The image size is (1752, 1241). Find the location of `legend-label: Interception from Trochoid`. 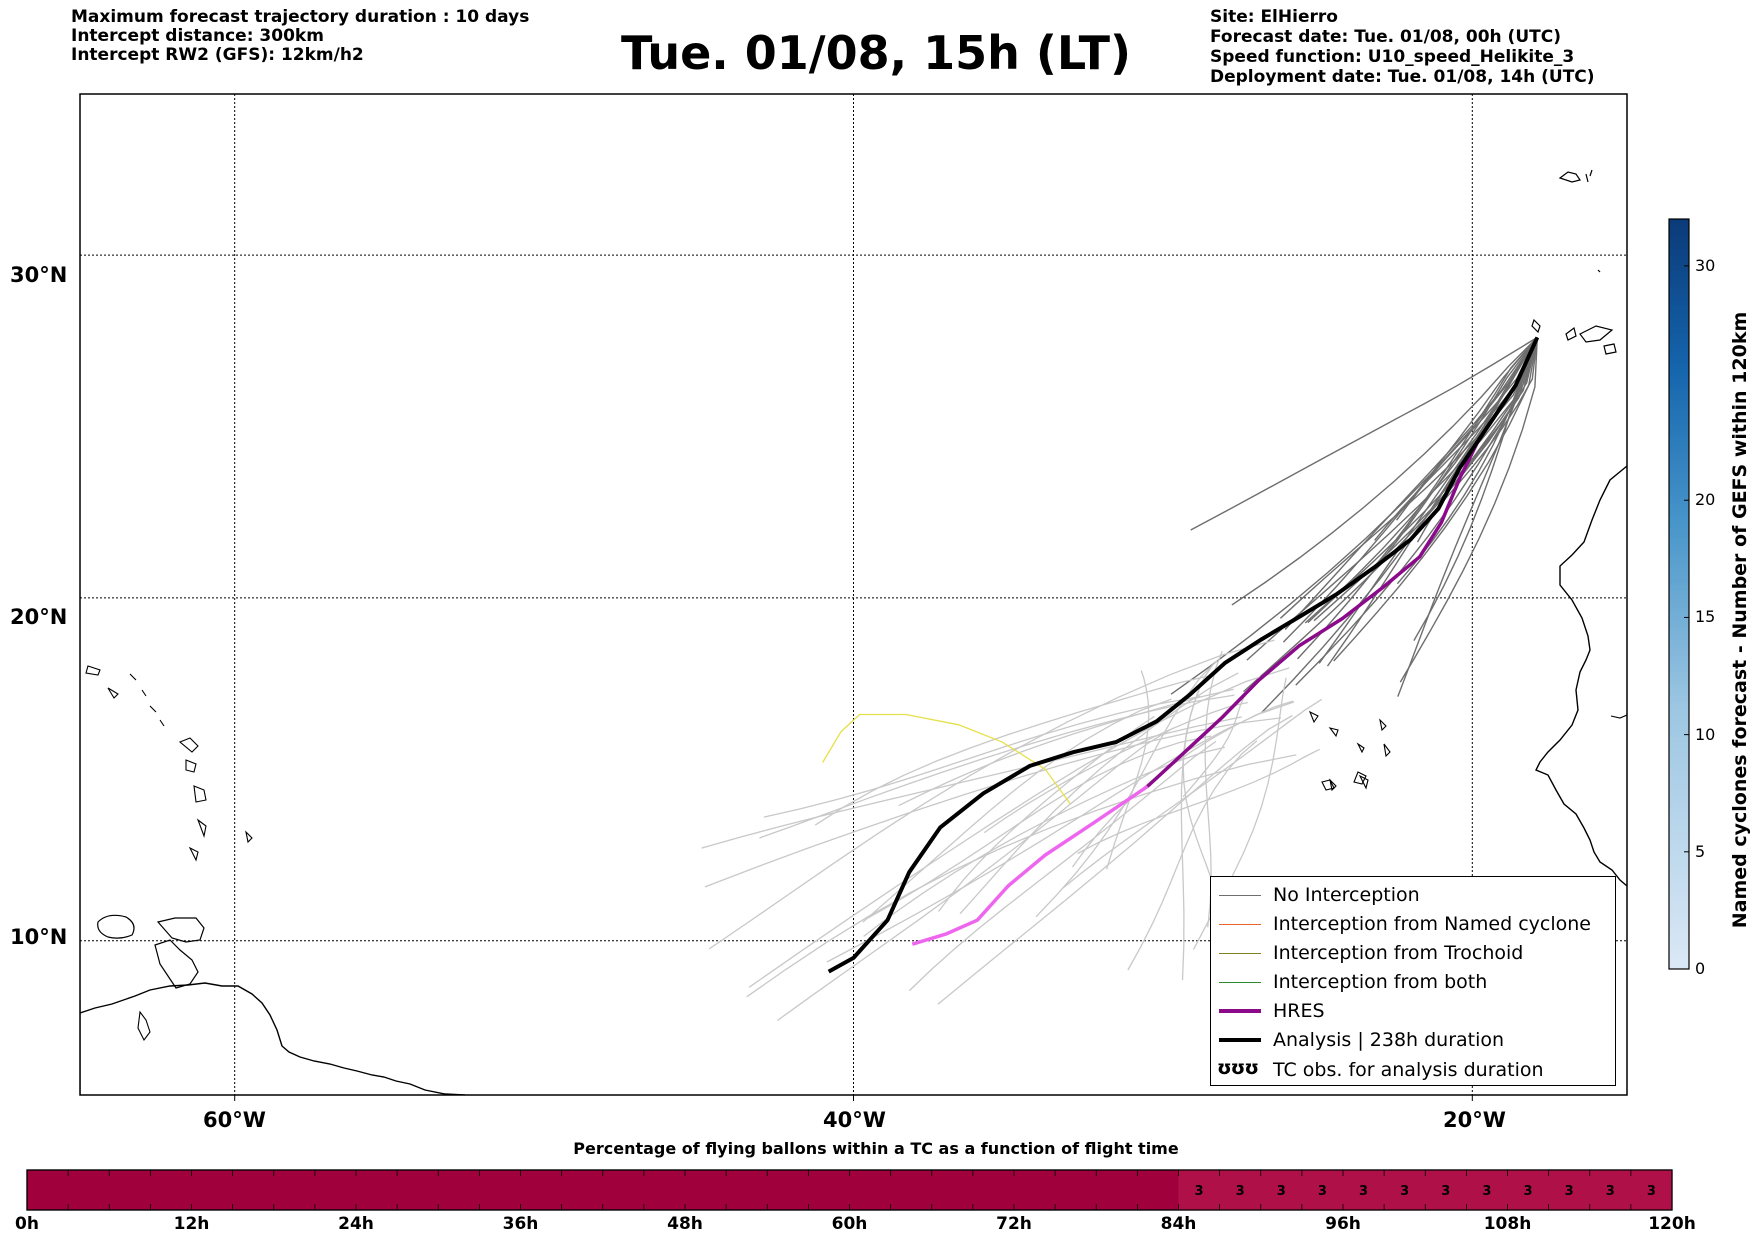

legend-label: Interception from Trochoid is located at coordinates (1398, 953).